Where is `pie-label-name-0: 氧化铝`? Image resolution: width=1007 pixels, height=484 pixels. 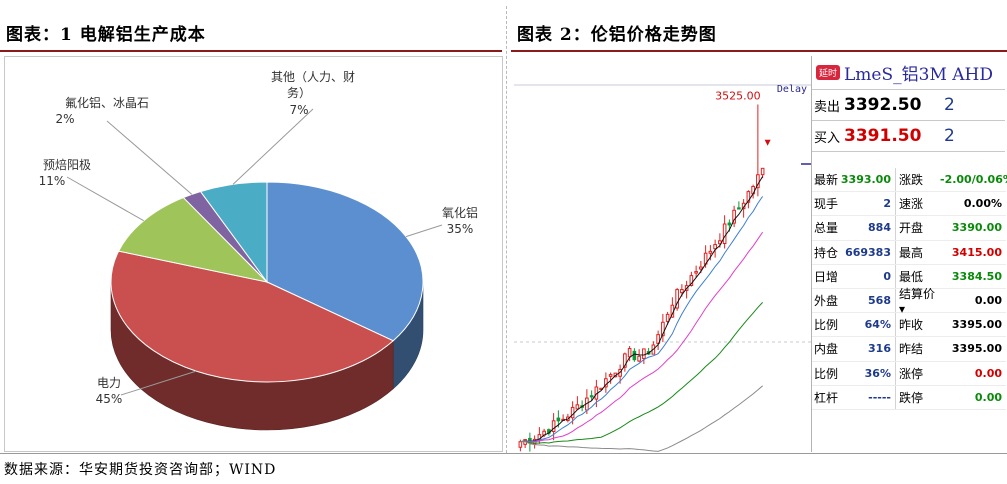 pie-label-name-0: 氧化铝 is located at coordinates (460, 212).